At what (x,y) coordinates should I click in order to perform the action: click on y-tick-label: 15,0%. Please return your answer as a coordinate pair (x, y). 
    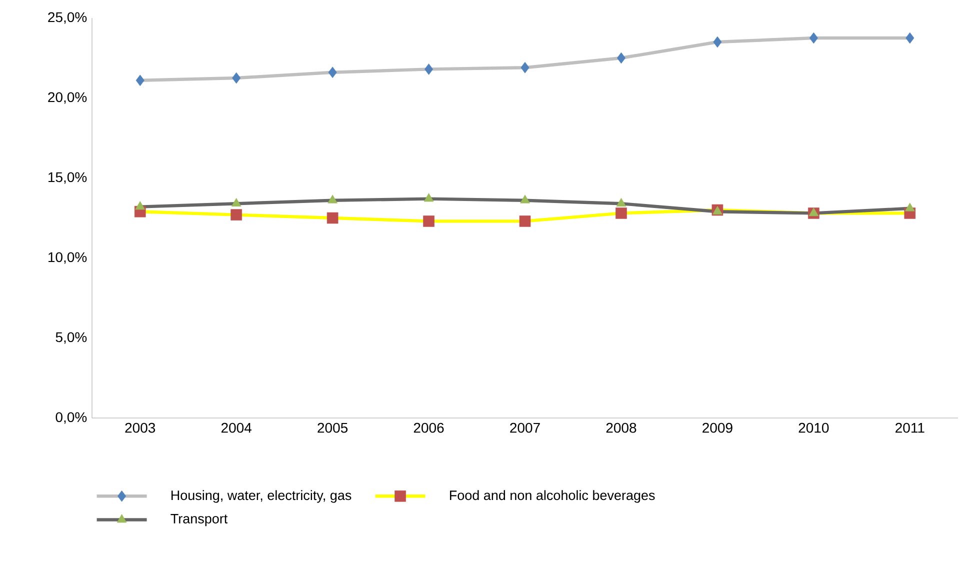
    Looking at the image, I should click on (67, 178).